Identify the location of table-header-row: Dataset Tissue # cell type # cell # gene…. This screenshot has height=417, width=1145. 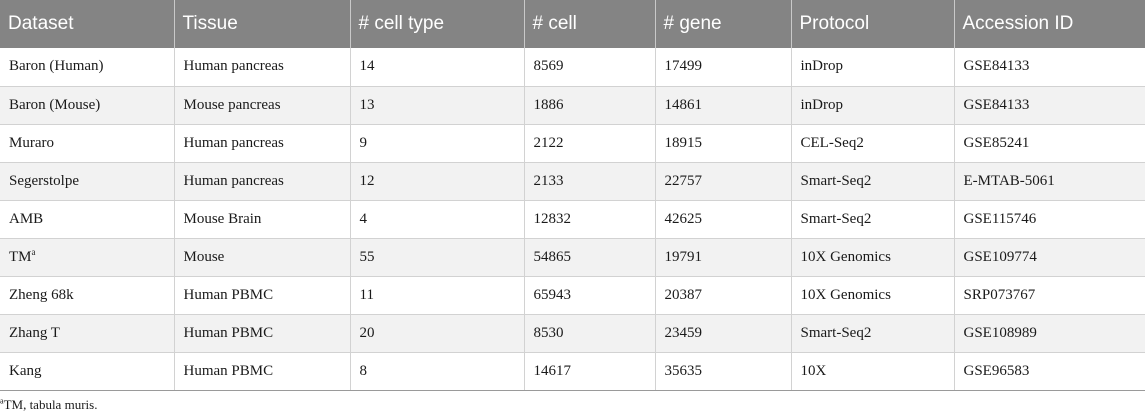
(572, 24).